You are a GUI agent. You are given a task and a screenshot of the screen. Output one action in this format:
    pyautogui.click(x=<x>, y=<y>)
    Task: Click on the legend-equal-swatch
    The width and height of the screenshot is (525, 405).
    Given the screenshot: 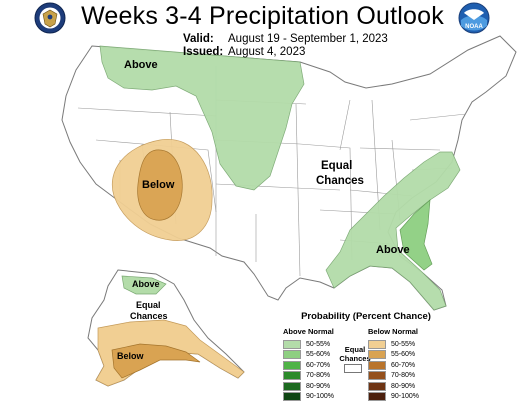 What is the action you would take?
    pyautogui.click(x=353, y=368)
    